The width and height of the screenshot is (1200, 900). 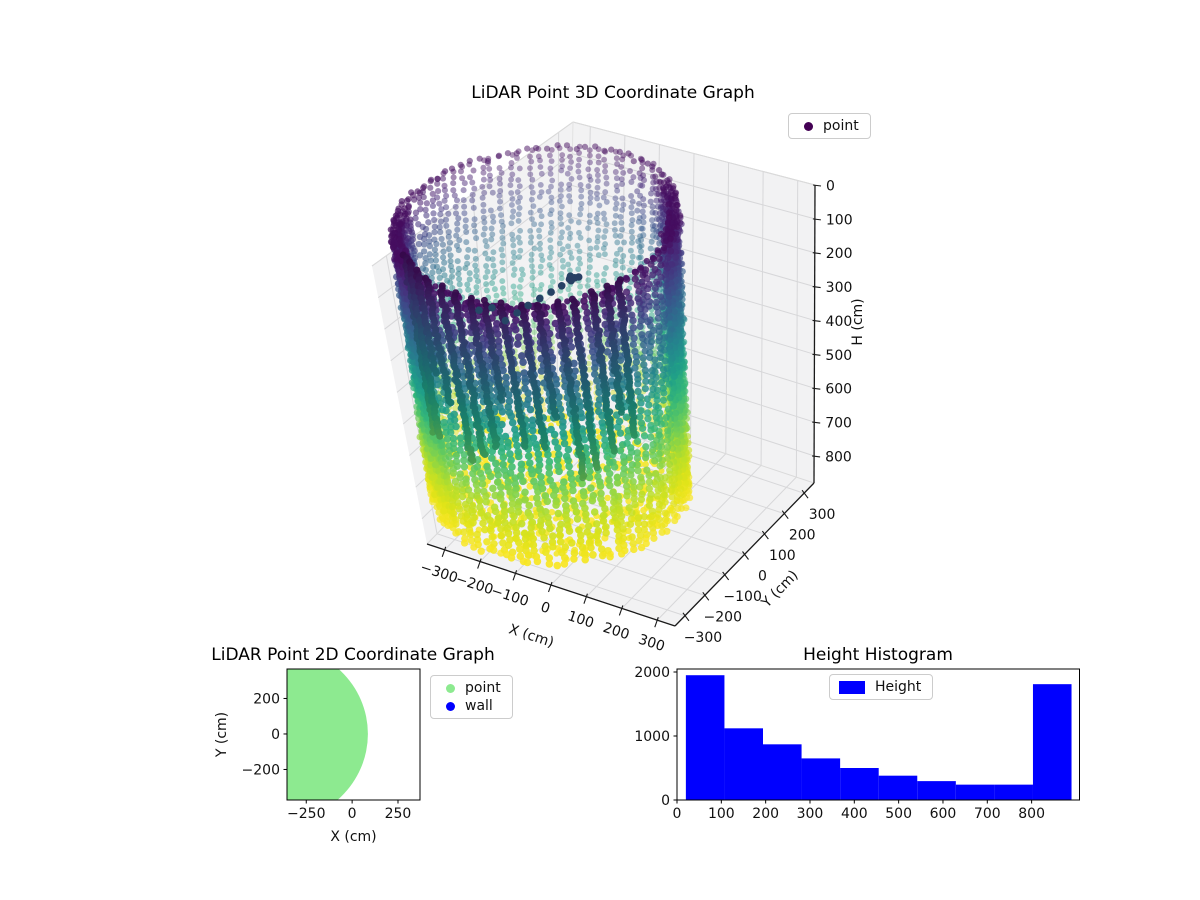 What do you see at coordinates (797, 329) in the screenshot?
I see `grid-wall-x` at bounding box center [797, 329].